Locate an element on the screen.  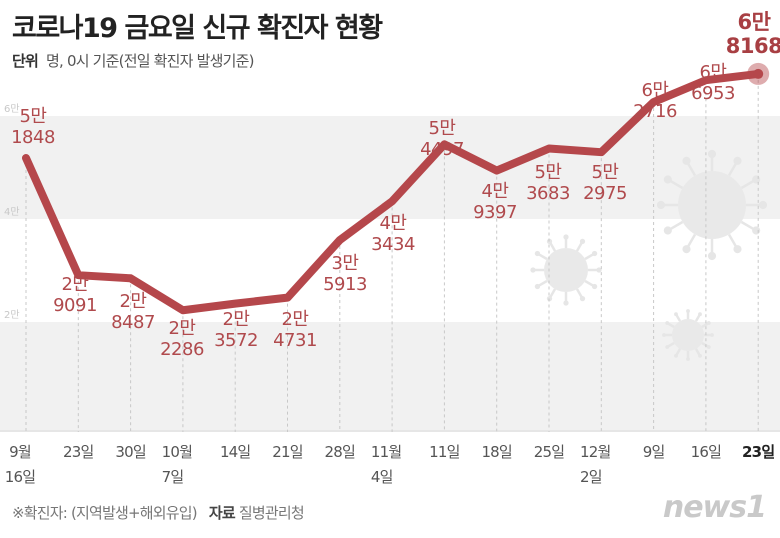
data-label: 2만 3572 is located at coordinates (236, 330).